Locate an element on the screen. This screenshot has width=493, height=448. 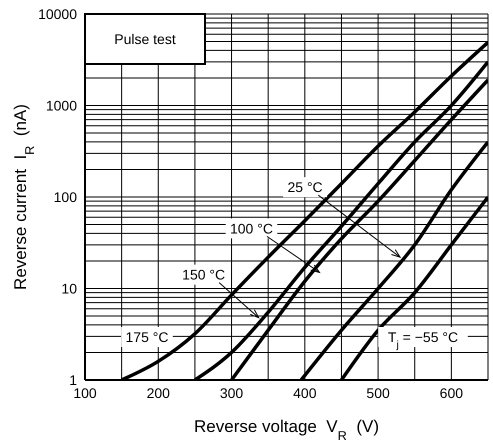
x-tick-label: 400 is located at coordinates (305, 392).